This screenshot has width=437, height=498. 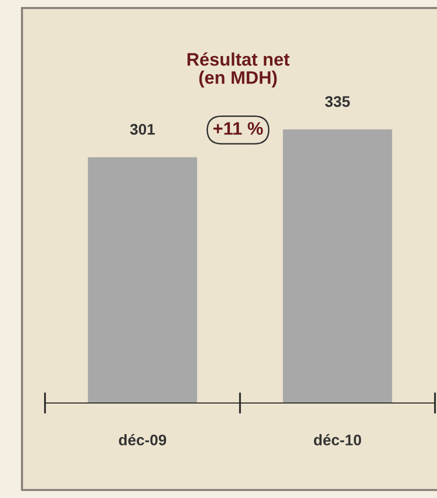 What do you see at coordinates (337, 101) in the screenshot?
I see `data-label: 335` at bounding box center [337, 101].